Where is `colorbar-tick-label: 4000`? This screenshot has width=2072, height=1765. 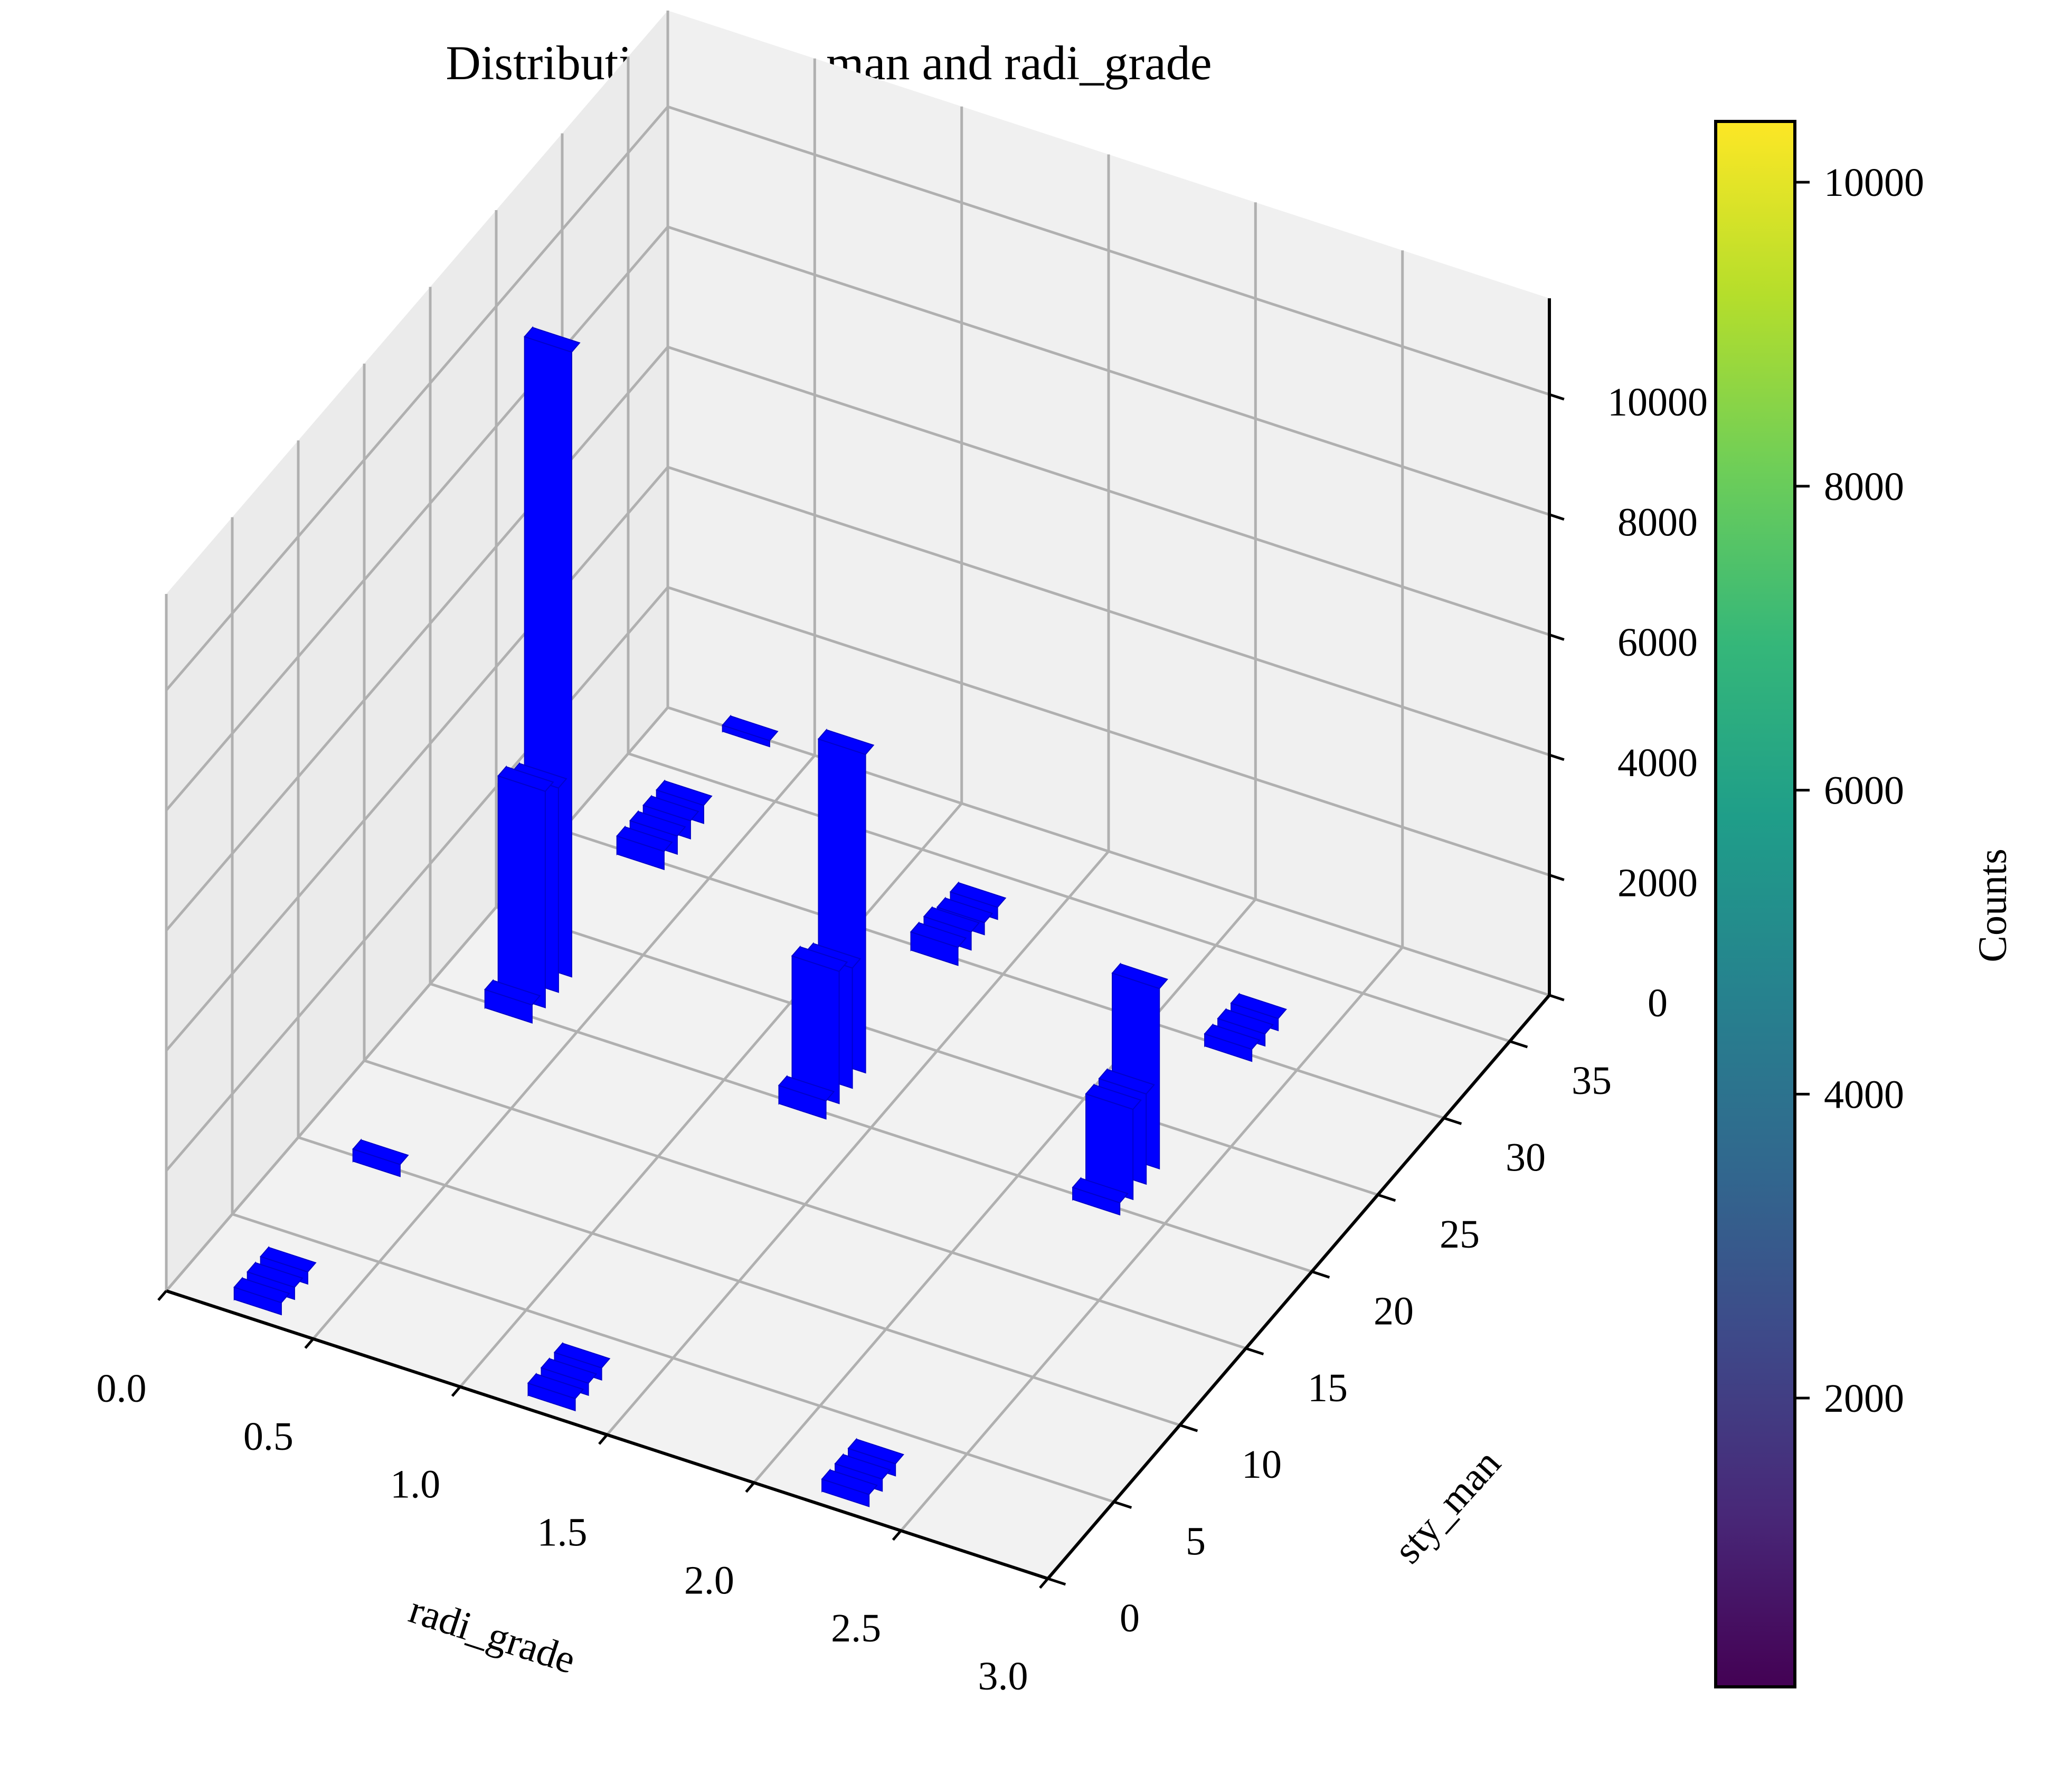 colorbar-tick-label: 4000 is located at coordinates (1864, 1094).